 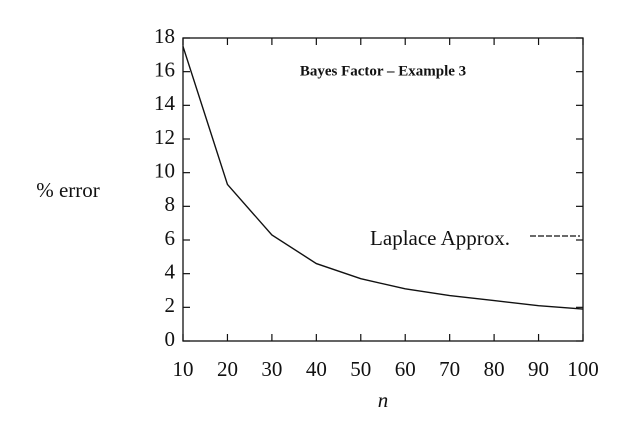 I want to click on x-tick-label: 40, so click(x=316, y=369).